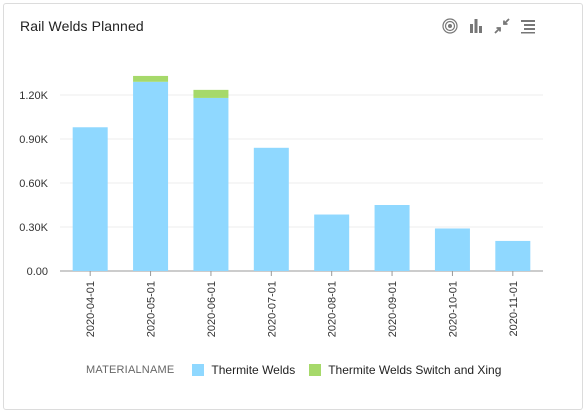  What do you see at coordinates (91, 309) in the screenshot?
I see `x-tick-label: 2020-04-01` at bounding box center [91, 309].